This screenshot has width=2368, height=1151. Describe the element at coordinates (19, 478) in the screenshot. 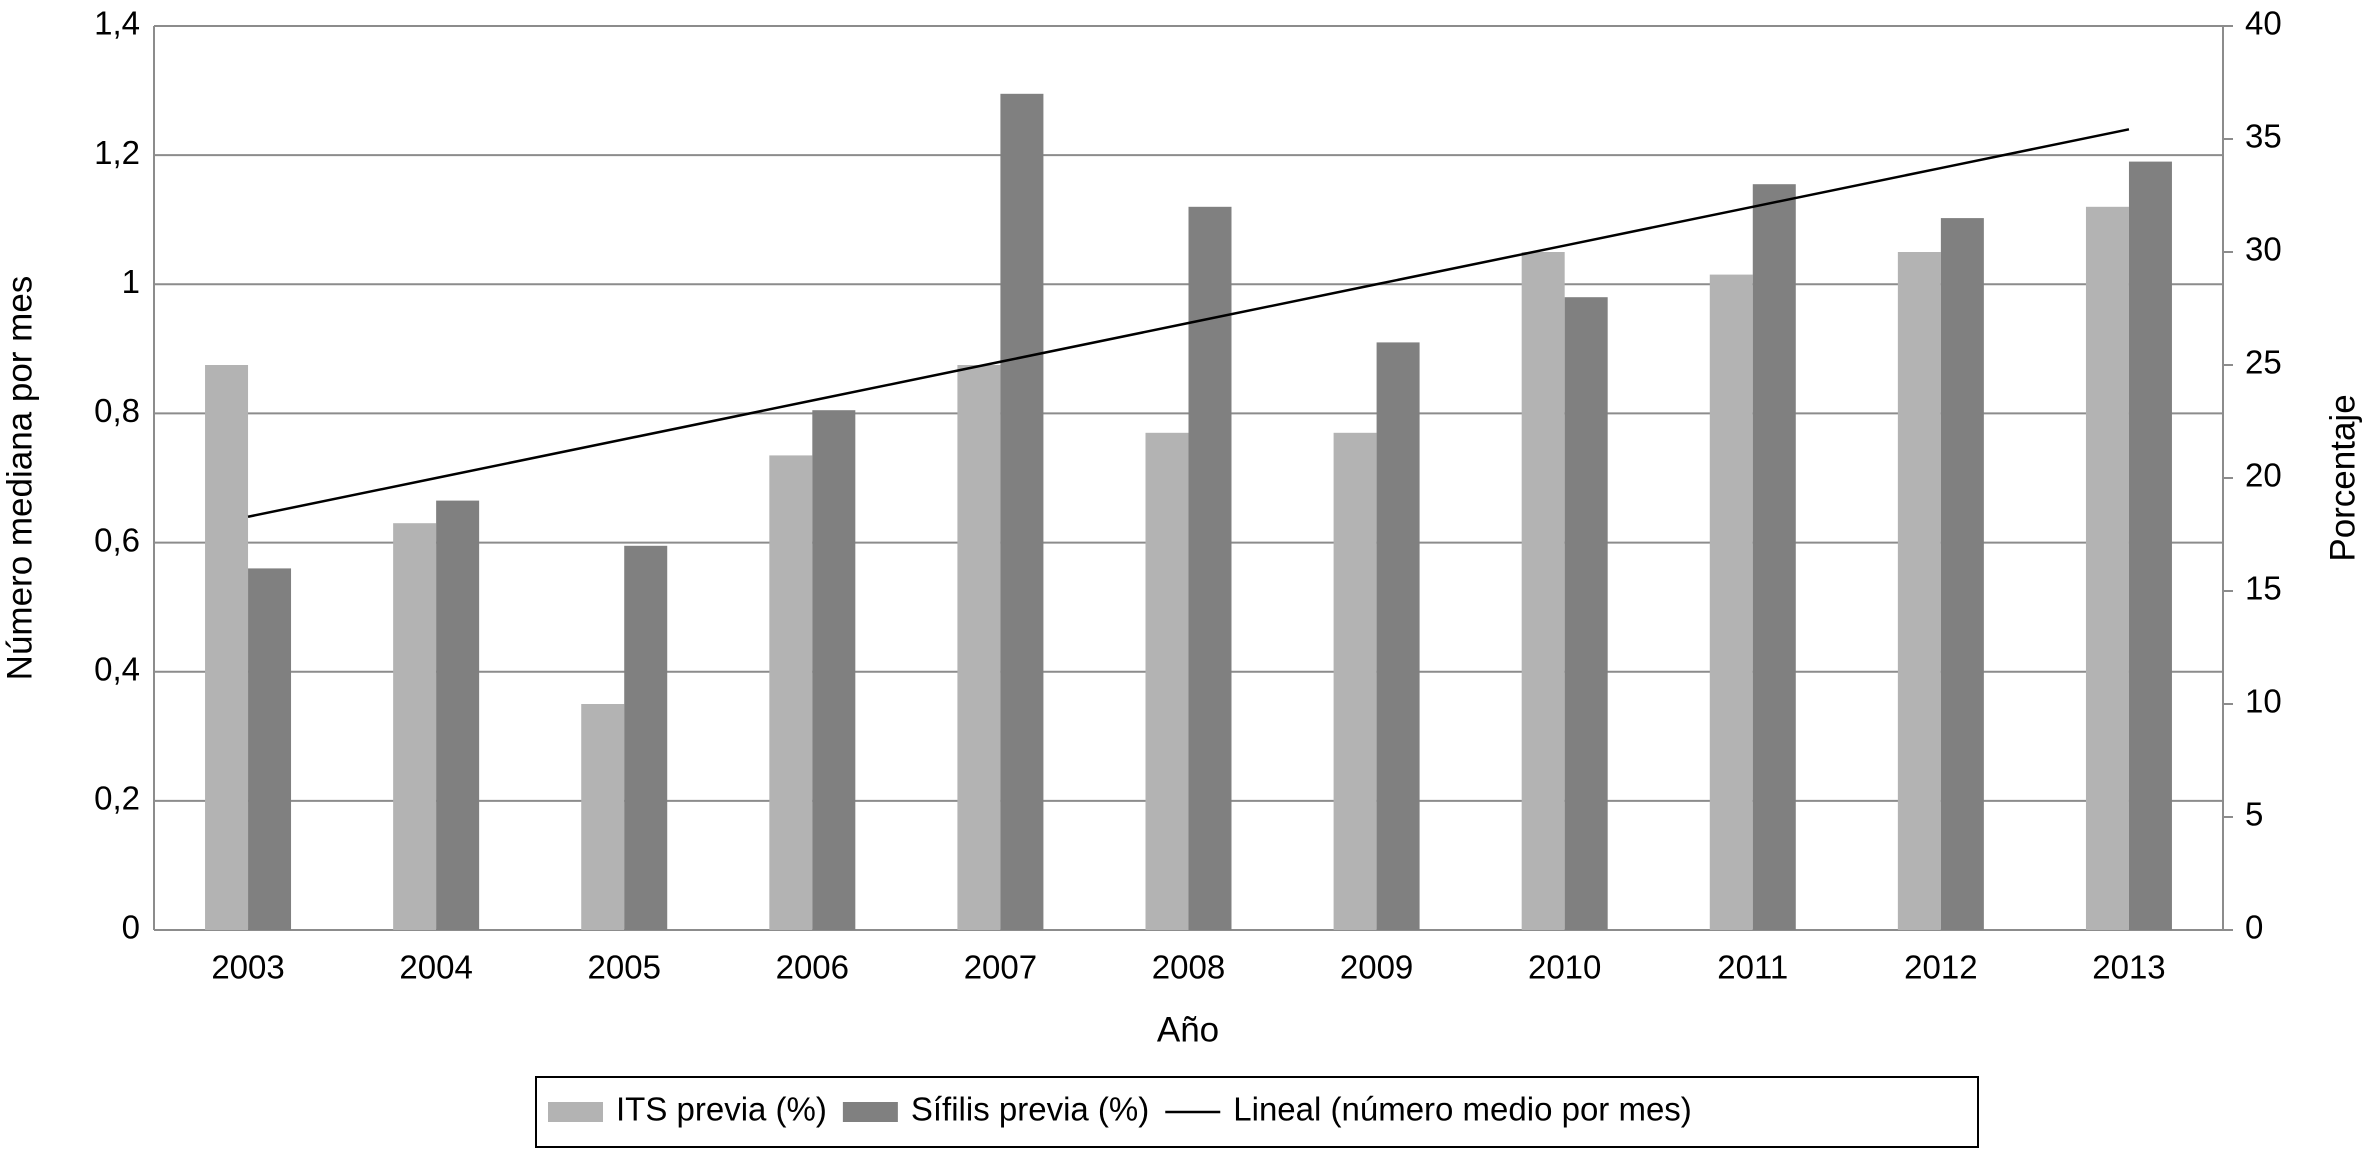

I see `y-axis-label: Número mediana por mes` at that location.